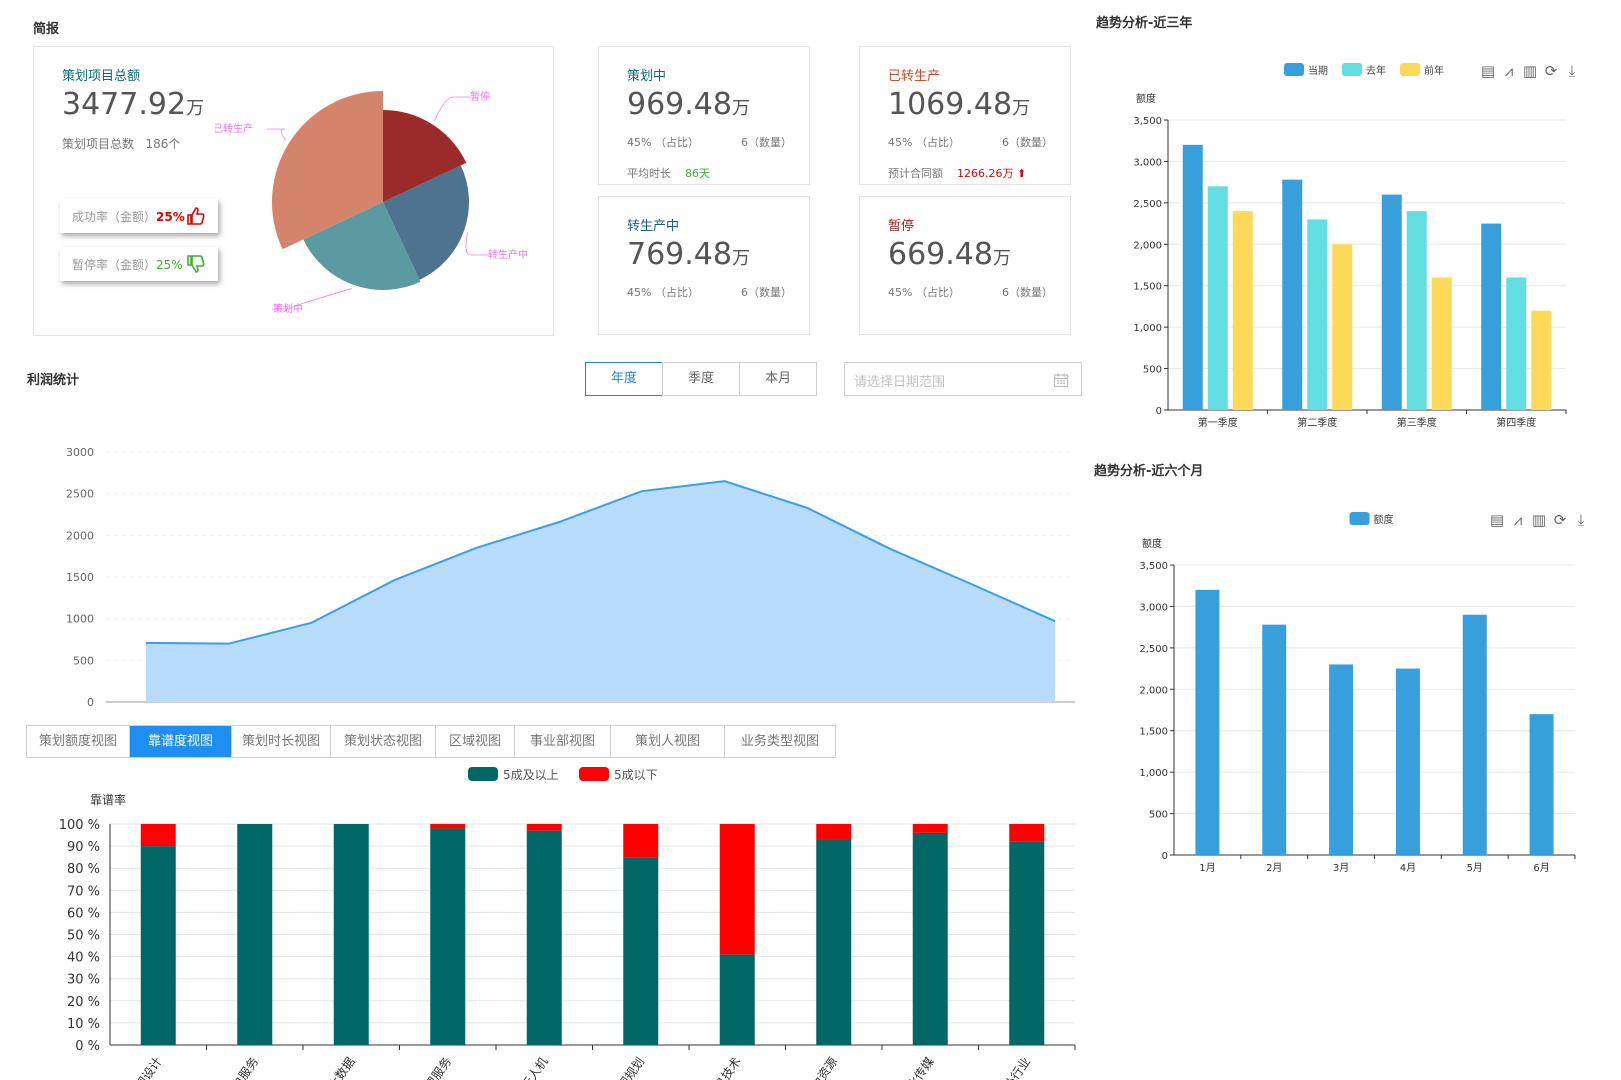 This screenshot has width=1621, height=1080. I want to click on date-range-input: 请选择日期范围, so click(963, 379).